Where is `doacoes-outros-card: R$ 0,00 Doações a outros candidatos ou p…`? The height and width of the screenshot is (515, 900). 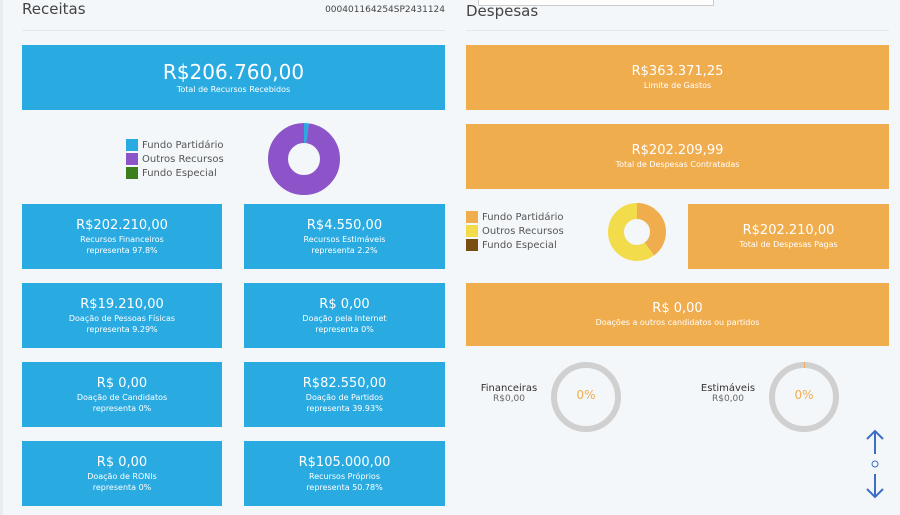 doacoes-outros-card: R$ 0,00 Doações a outros candidatos ou p… is located at coordinates (677, 314).